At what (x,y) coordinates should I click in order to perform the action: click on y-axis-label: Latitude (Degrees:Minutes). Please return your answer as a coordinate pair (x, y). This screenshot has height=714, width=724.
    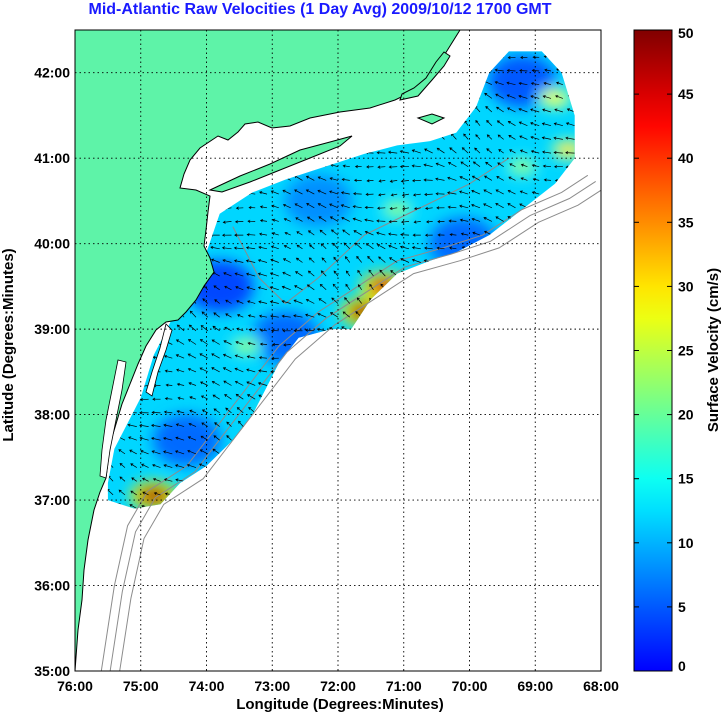
    Looking at the image, I should click on (8, 344).